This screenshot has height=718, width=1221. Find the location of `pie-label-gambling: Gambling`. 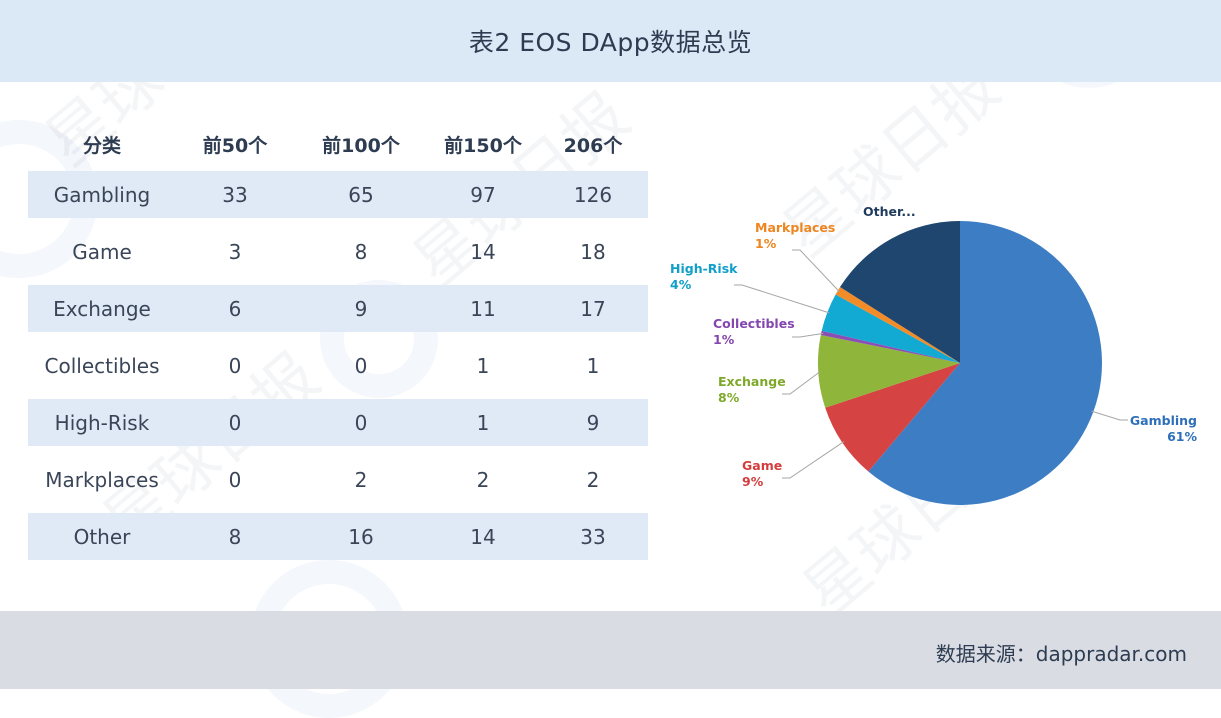

pie-label-gambling: Gambling is located at coordinates (1163, 420).